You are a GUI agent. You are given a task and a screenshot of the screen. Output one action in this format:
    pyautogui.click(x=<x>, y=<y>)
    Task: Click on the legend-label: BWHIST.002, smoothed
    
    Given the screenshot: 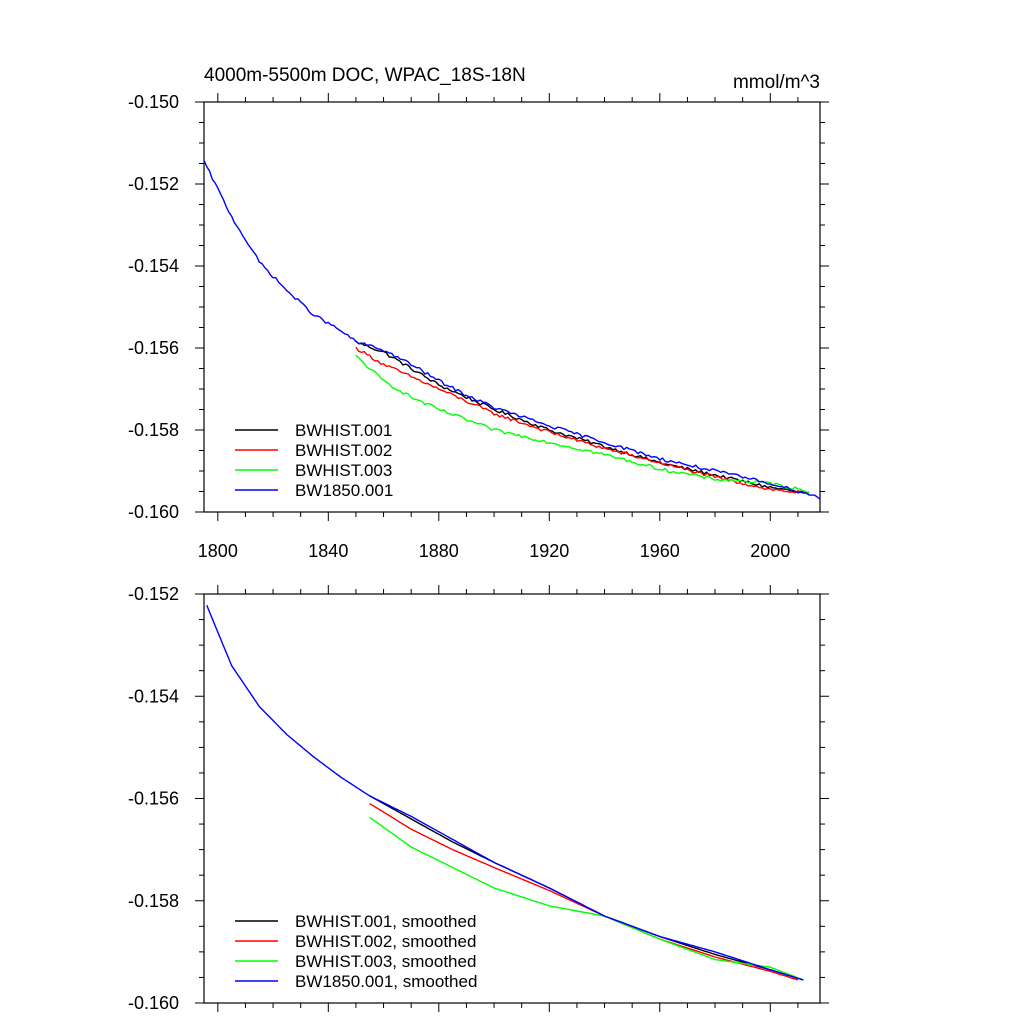 What is the action you would take?
    pyautogui.click(x=385, y=941)
    